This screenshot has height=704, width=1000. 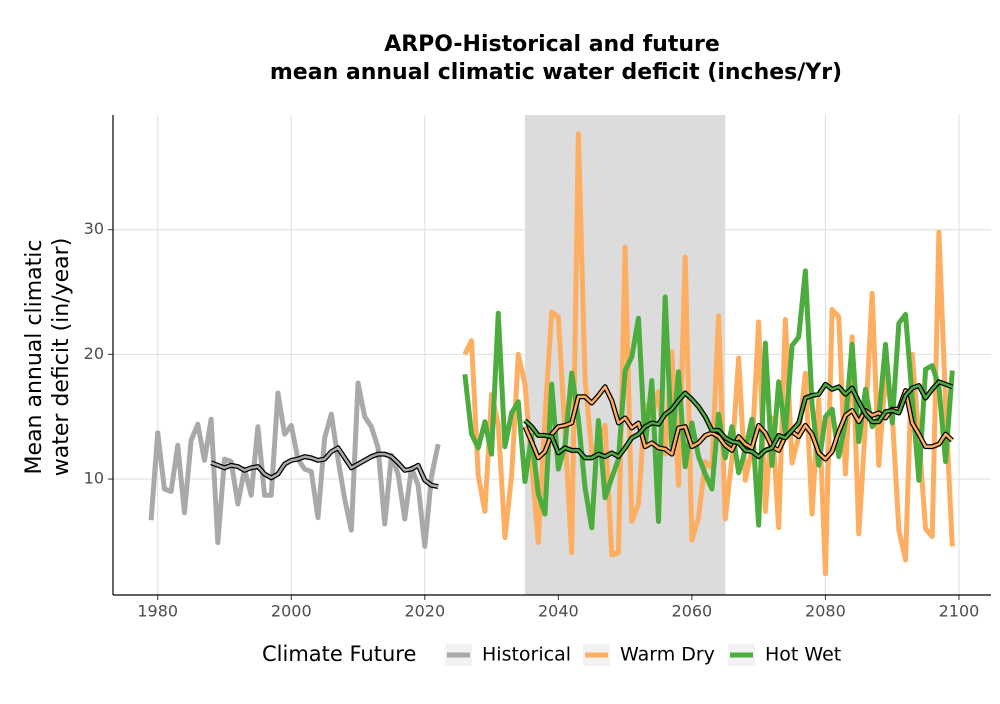 What do you see at coordinates (291, 611) in the screenshot?
I see `x-tick-label: 2000` at bounding box center [291, 611].